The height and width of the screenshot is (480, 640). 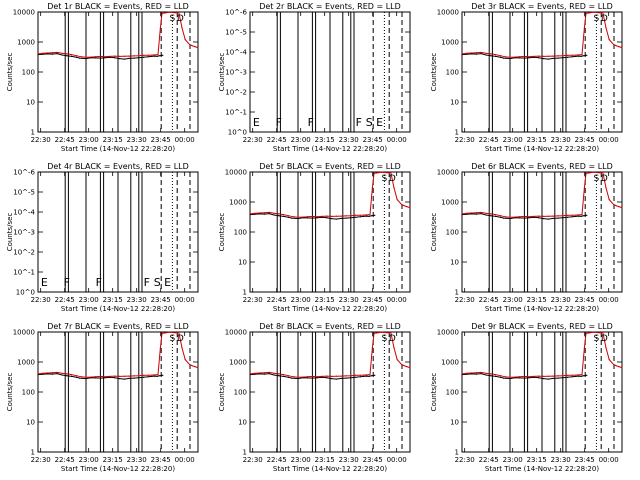 What do you see at coordinates (454, 263) in the screenshot?
I see `y-tick-label: 10` at bounding box center [454, 263].